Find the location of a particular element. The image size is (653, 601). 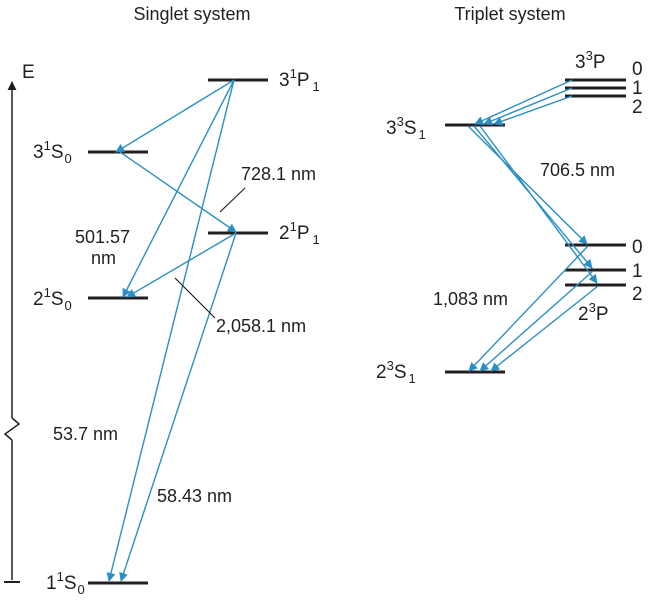

wavelength-label-706-5: 706.5 nm is located at coordinates (577, 170).